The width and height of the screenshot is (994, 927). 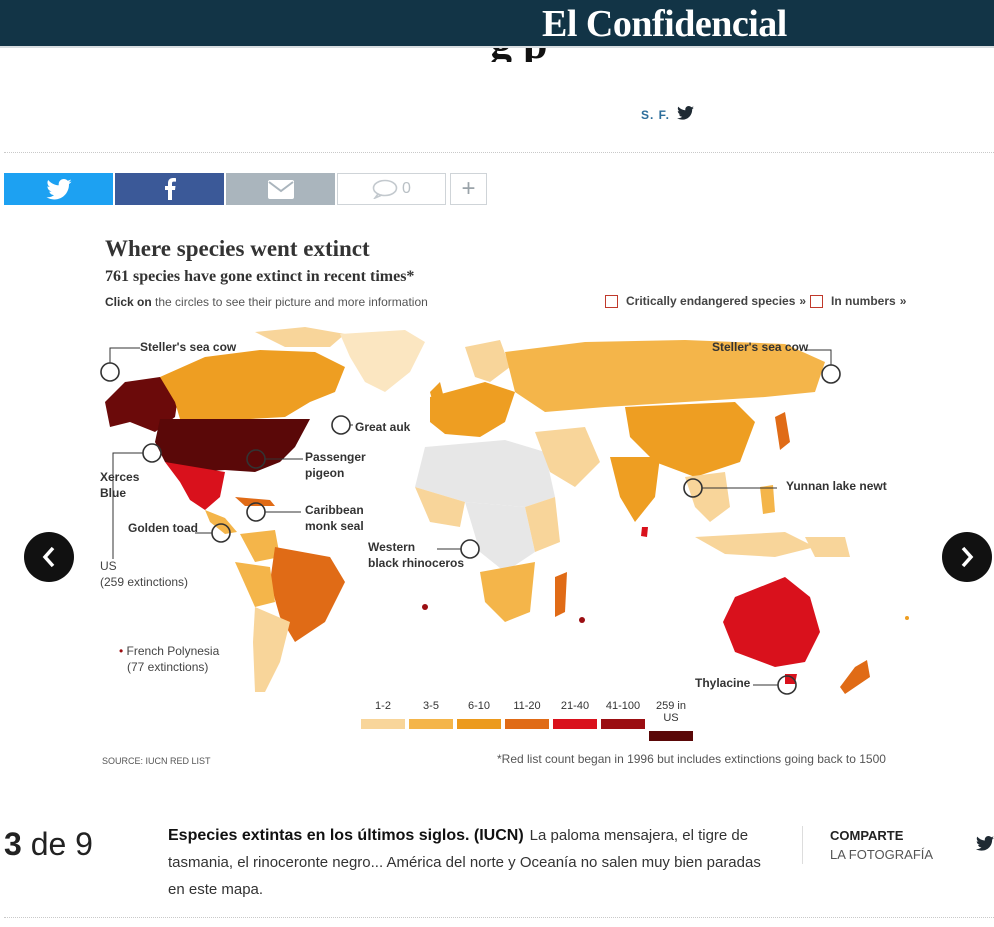 What do you see at coordinates (723, 683) in the screenshot?
I see `label-thylacine: Thylacine` at bounding box center [723, 683].